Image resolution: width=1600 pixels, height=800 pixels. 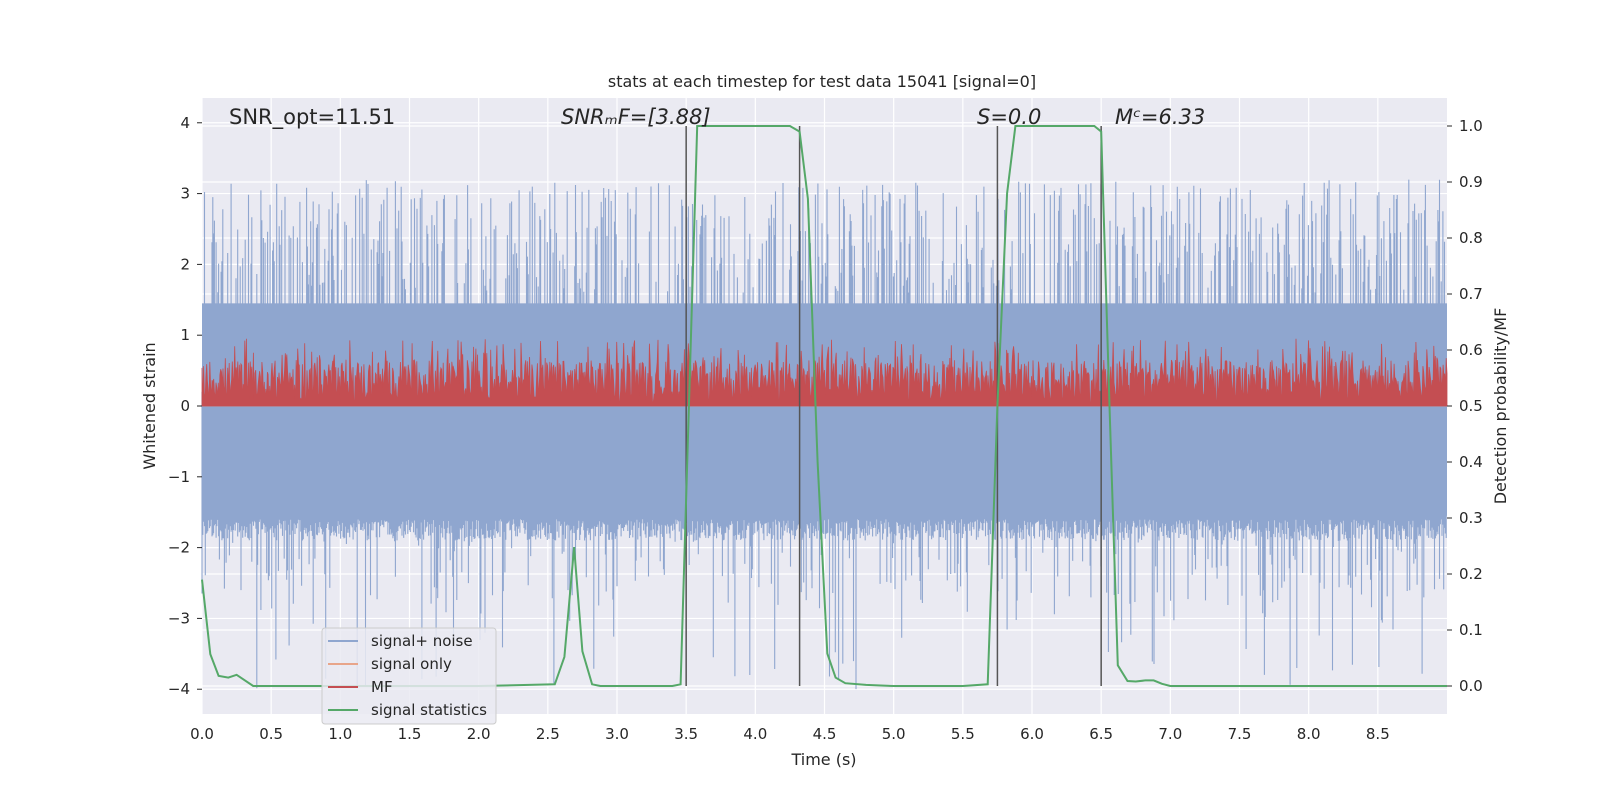 I want to click on y-left-tick-label: −3, so click(x=179, y=618).